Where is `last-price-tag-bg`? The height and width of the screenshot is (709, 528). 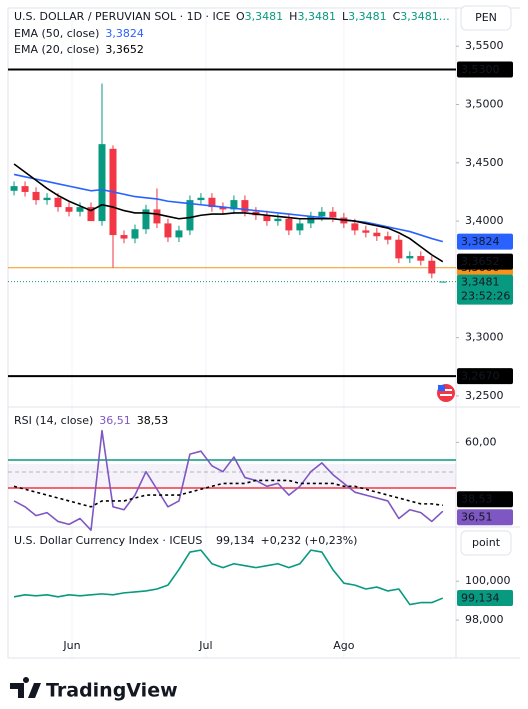 last-price-tag-bg is located at coordinates (485, 289).